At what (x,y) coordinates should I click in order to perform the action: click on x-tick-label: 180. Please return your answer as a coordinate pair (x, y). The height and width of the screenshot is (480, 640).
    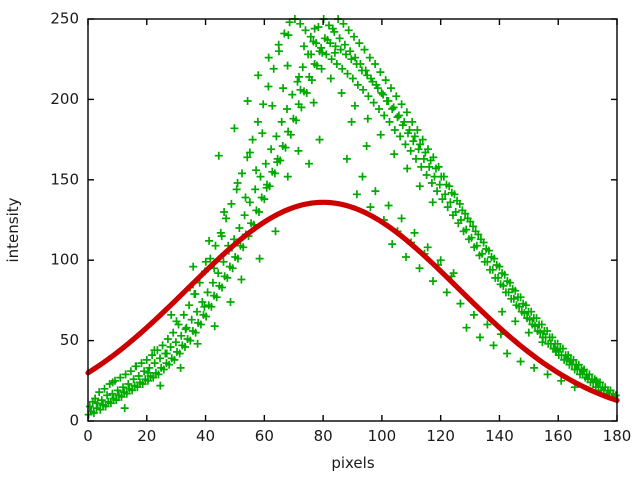
    Looking at the image, I should click on (617, 436).